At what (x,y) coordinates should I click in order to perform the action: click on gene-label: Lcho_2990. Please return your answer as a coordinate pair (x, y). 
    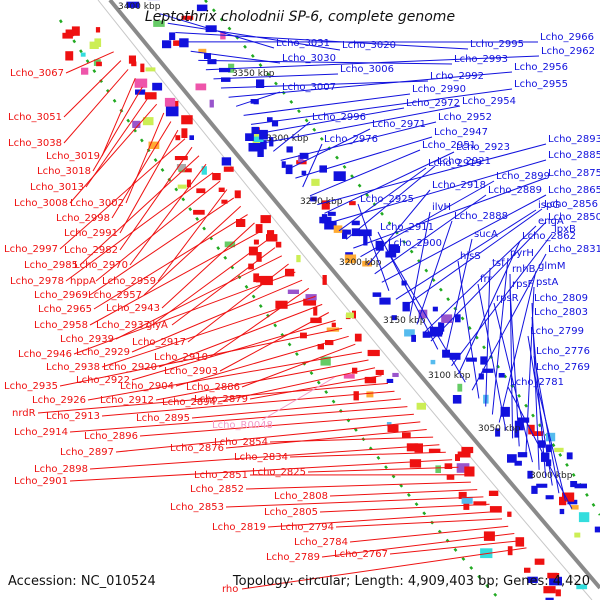
    Looking at the image, I should click on (439, 89).